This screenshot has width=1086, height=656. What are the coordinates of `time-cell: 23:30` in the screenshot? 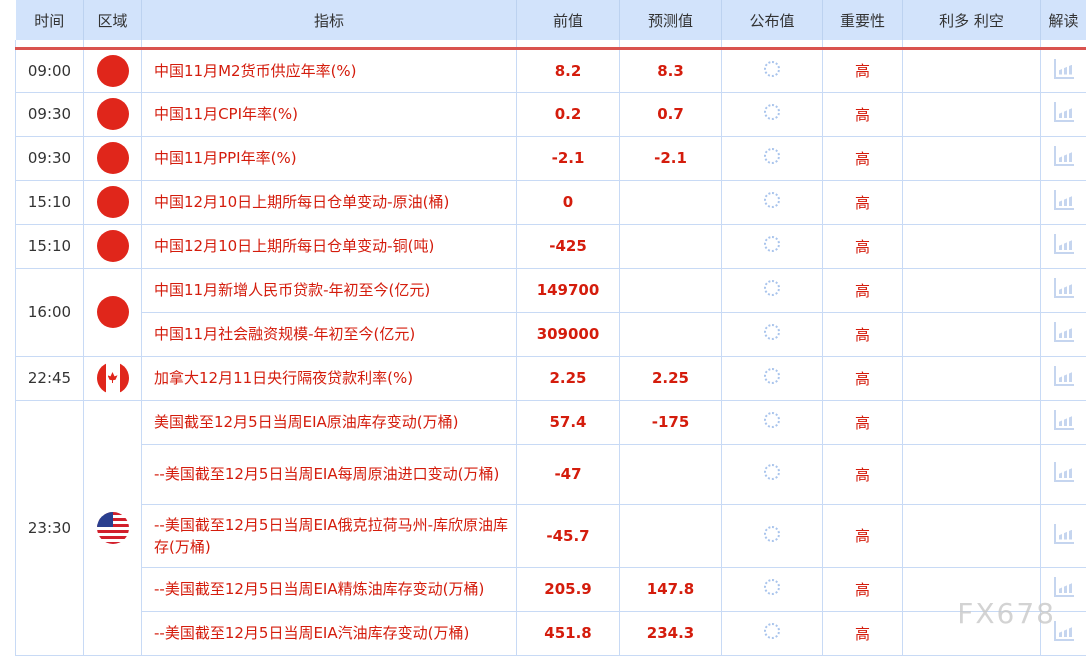 It's located at (50, 527).